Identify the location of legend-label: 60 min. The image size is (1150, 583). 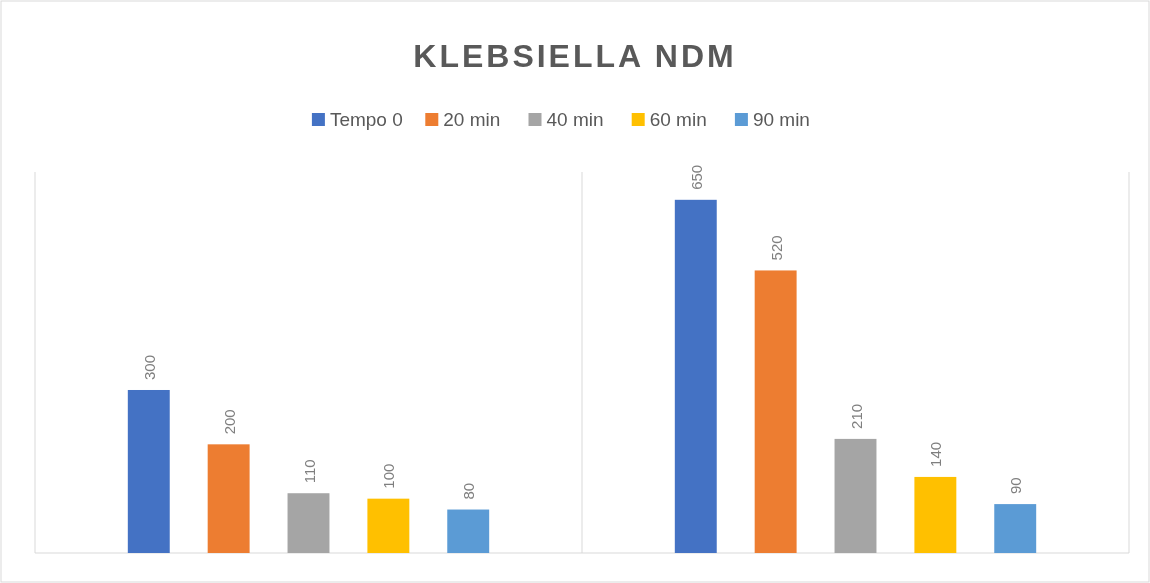
(678, 119).